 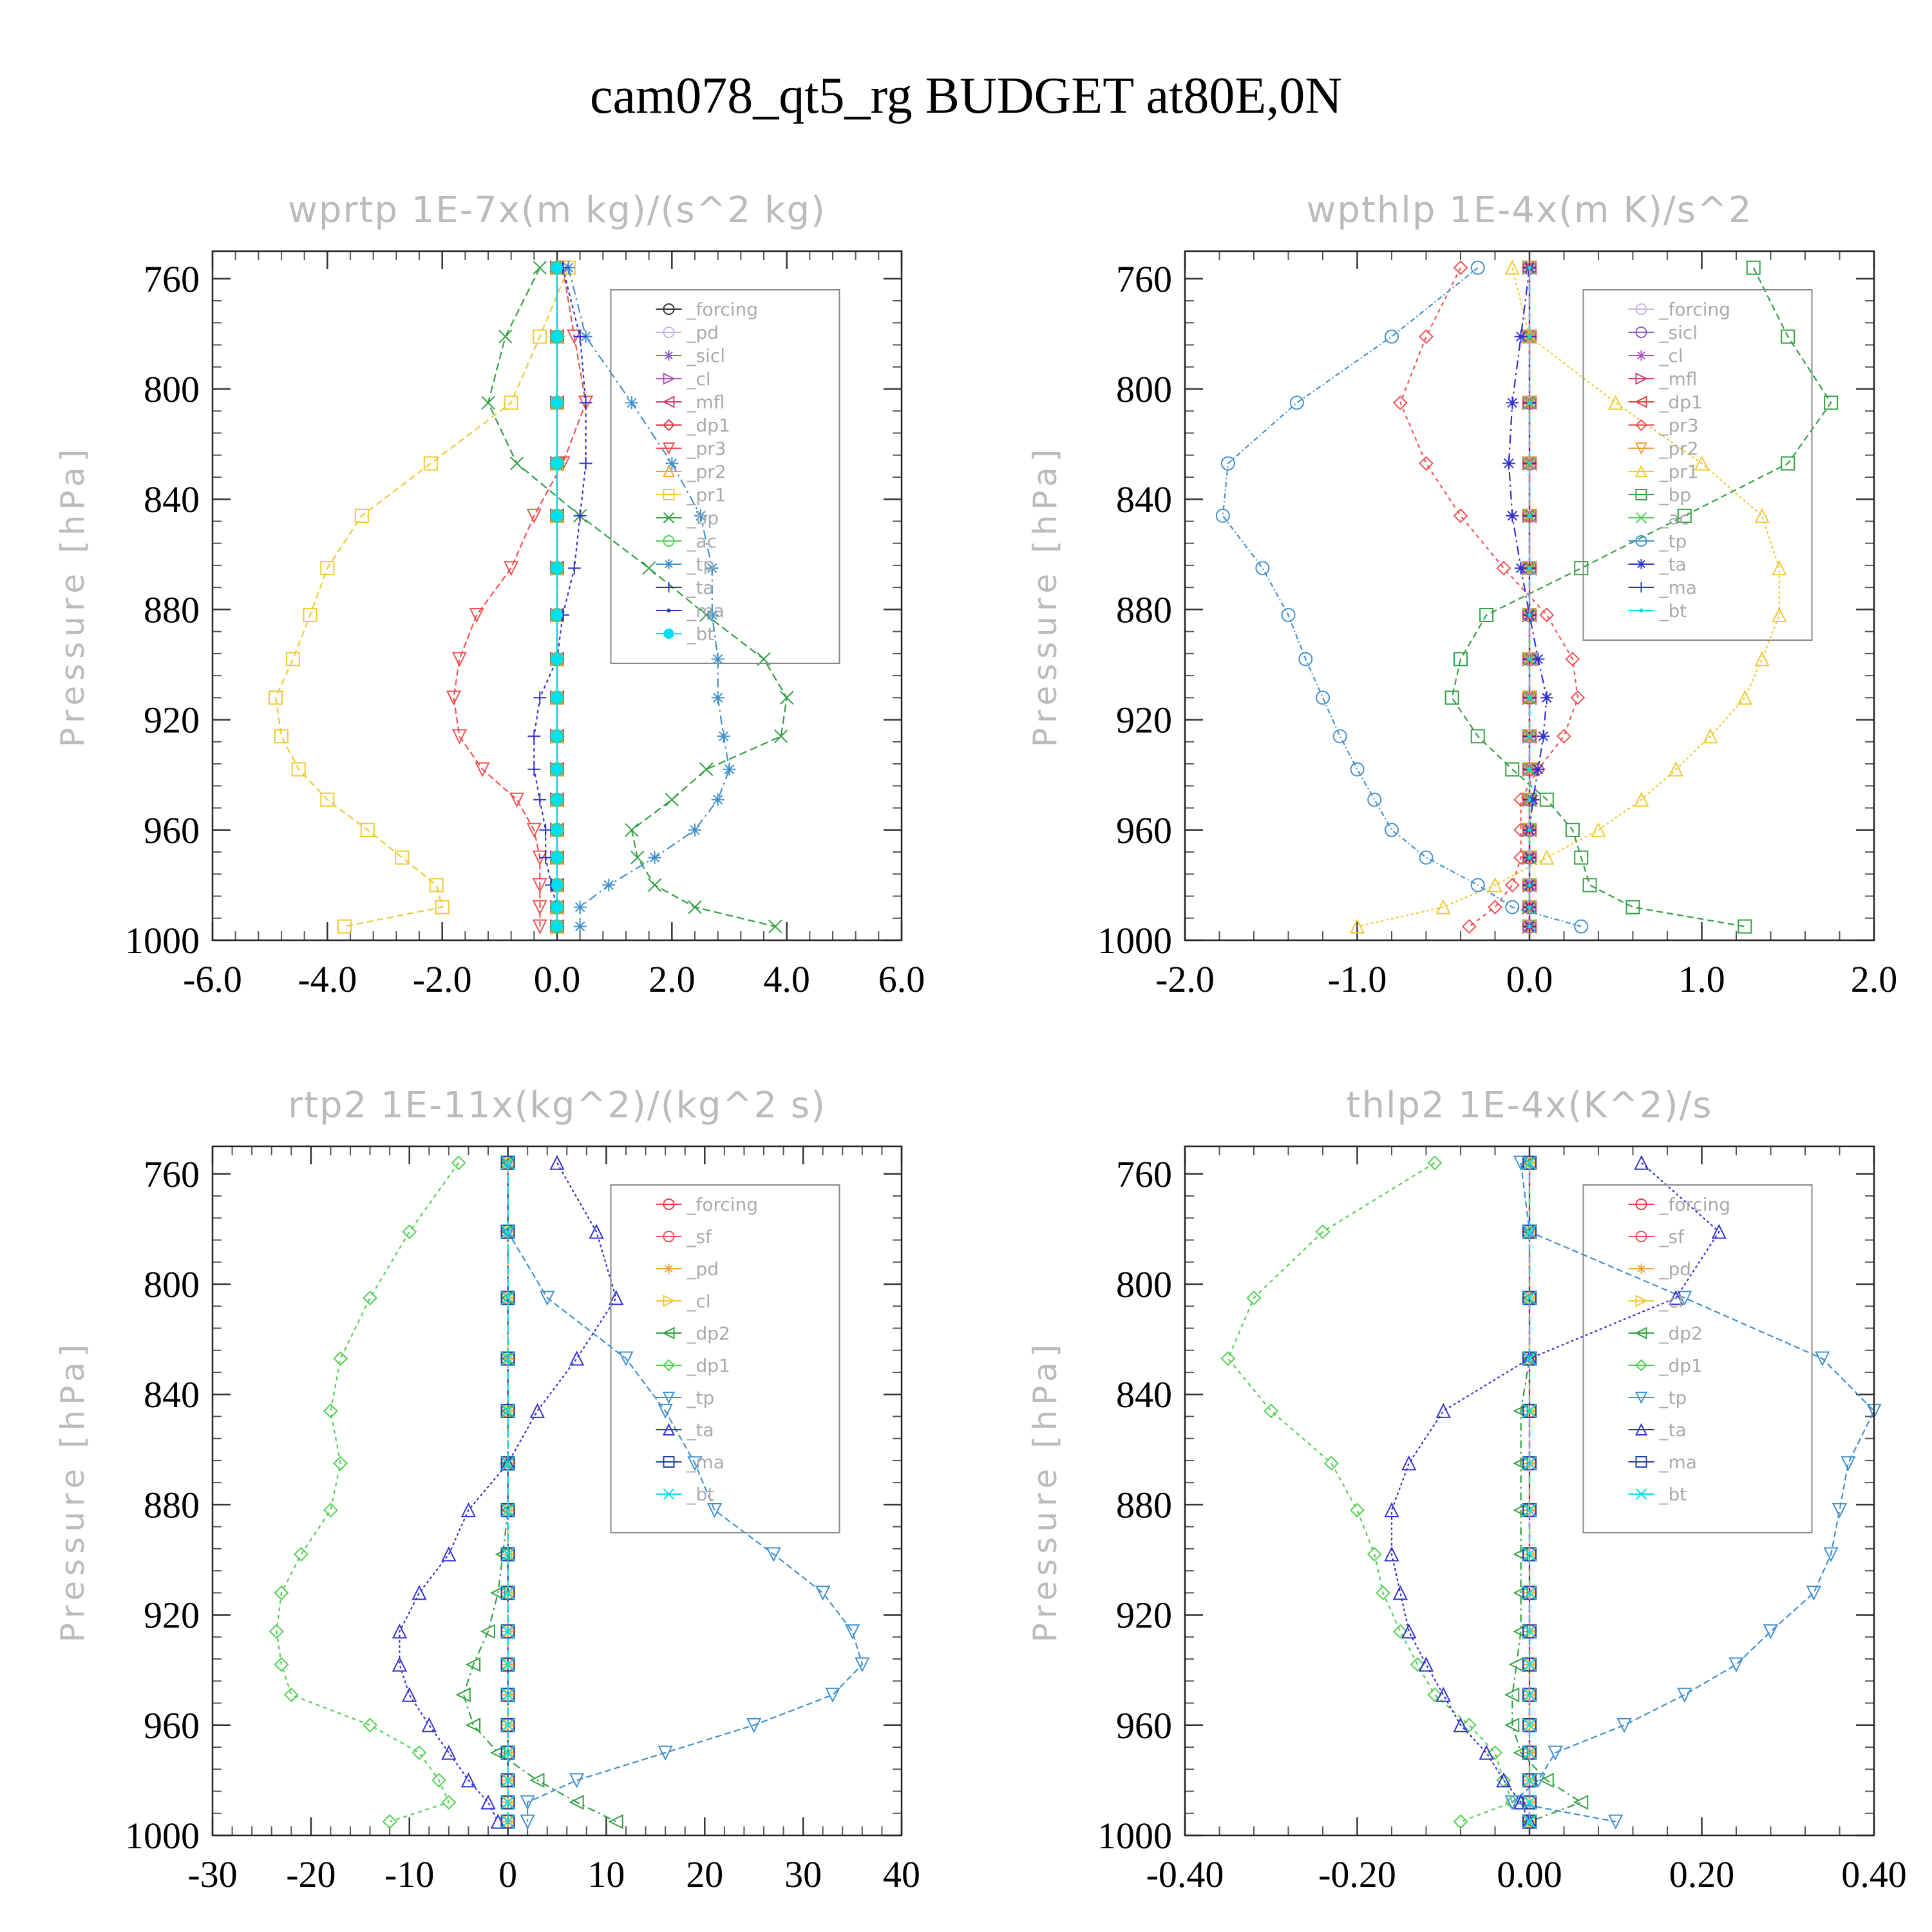 I want to click on legend-label: _sicl, so click(x=707, y=355).